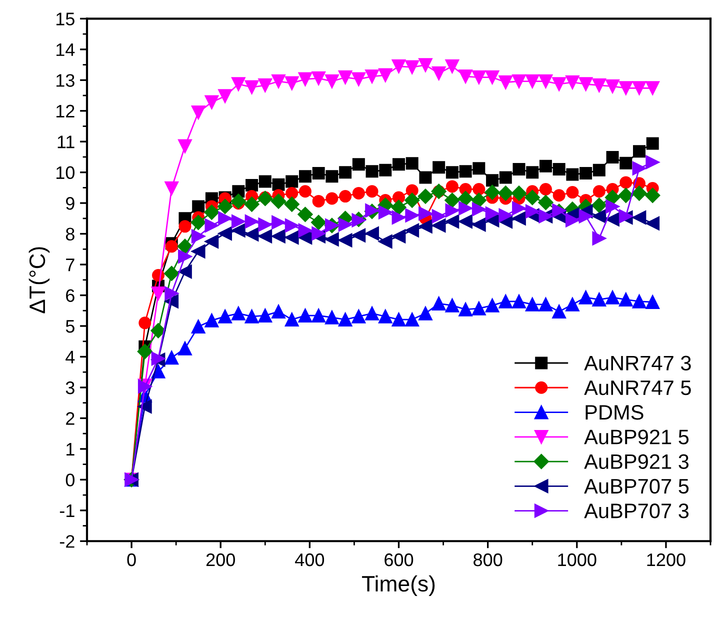 The height and width of the screenshot is (622, 725). Describe the element at coordinates (67, 510) in the screenshot. I see `y-tick-label: -1` at that location.